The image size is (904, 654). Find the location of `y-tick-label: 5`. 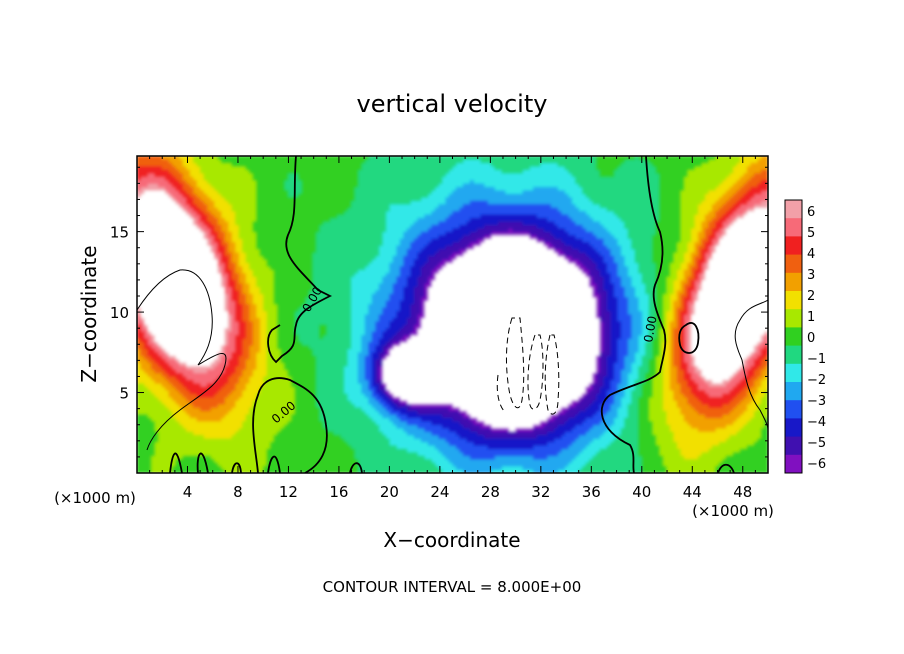

y-tick-label: 5 is located at coordinates (124, 394).